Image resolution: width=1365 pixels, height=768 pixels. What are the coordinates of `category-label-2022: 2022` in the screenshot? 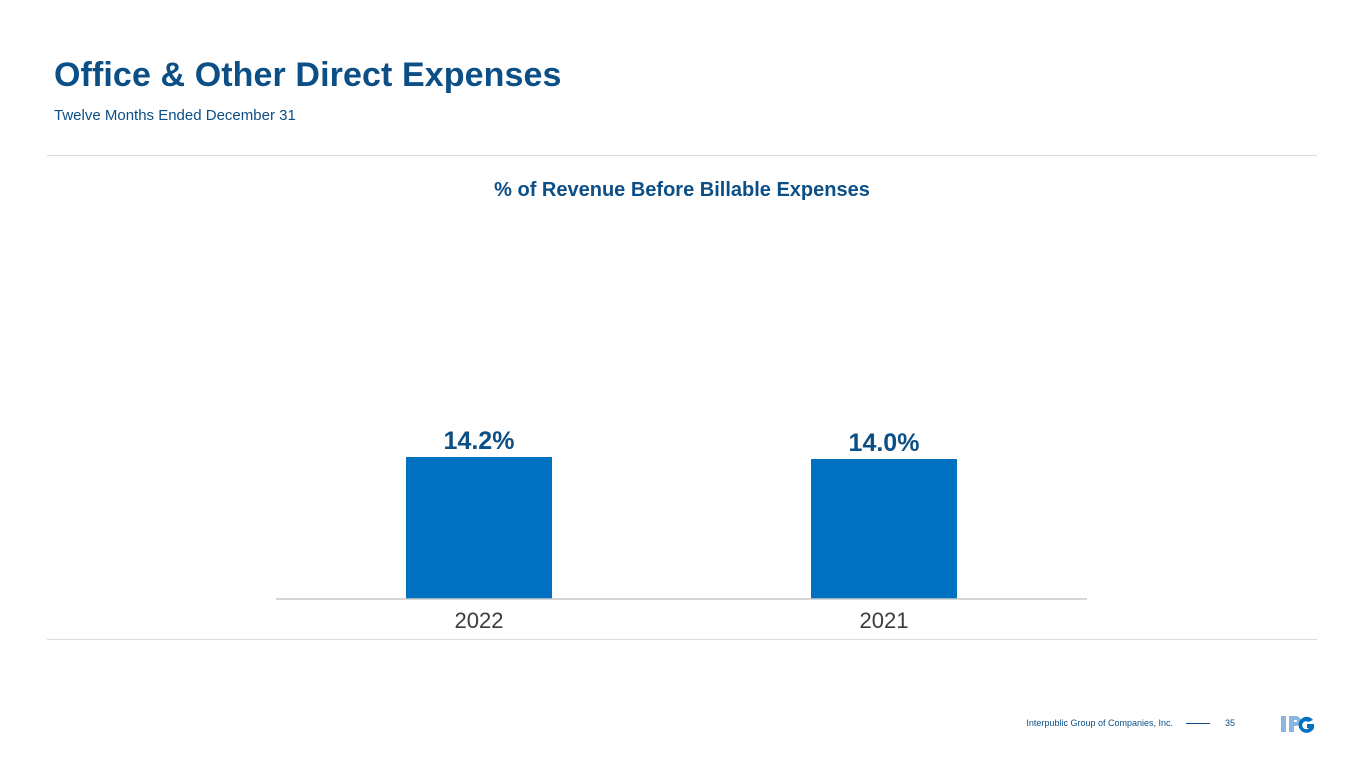 It's located at (479, 619).